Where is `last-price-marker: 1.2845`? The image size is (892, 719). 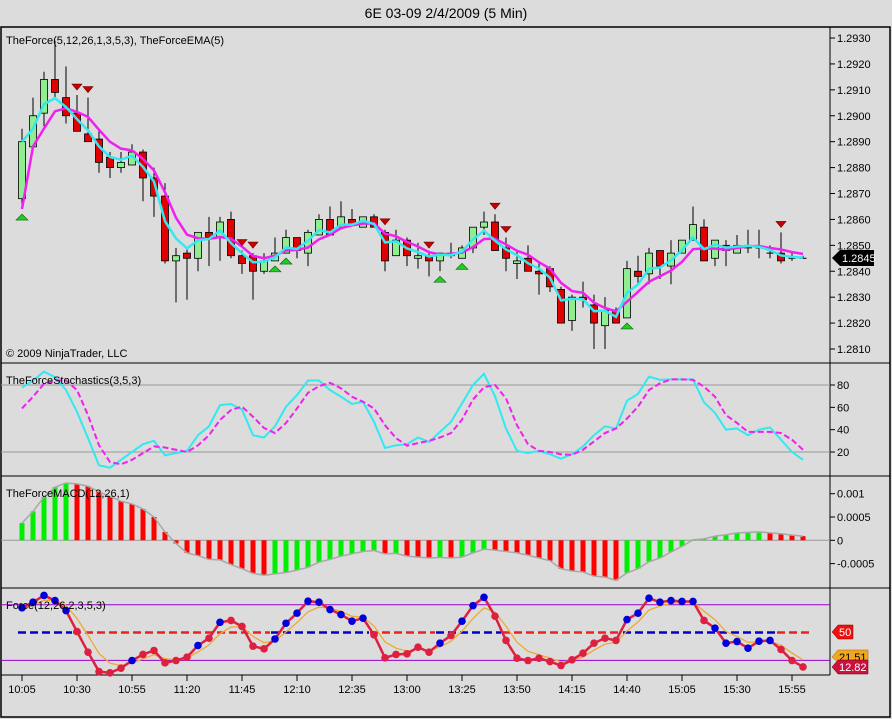
last-price-marker: 1.2845 is located at coordinates (854, 258).